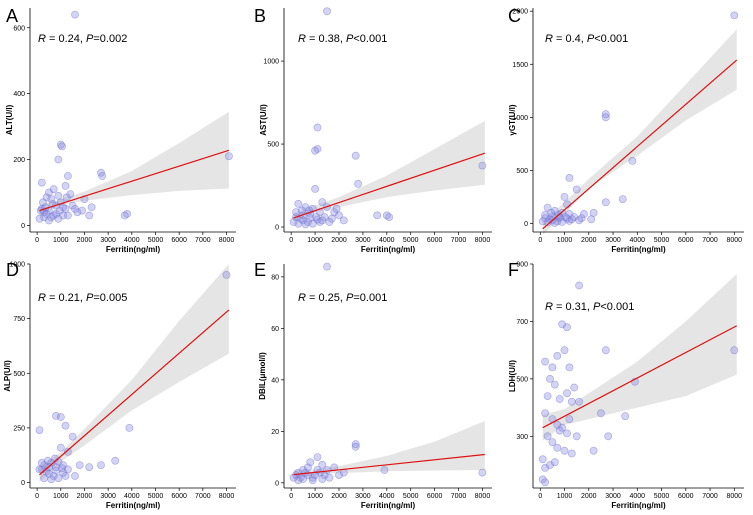 The image size is (753, 515). What do you see at coordinates (342, 39) in the screenshot?
I see `correlation-annotation: R = 0.38, P<0.001` at bounding box center [342, 39].